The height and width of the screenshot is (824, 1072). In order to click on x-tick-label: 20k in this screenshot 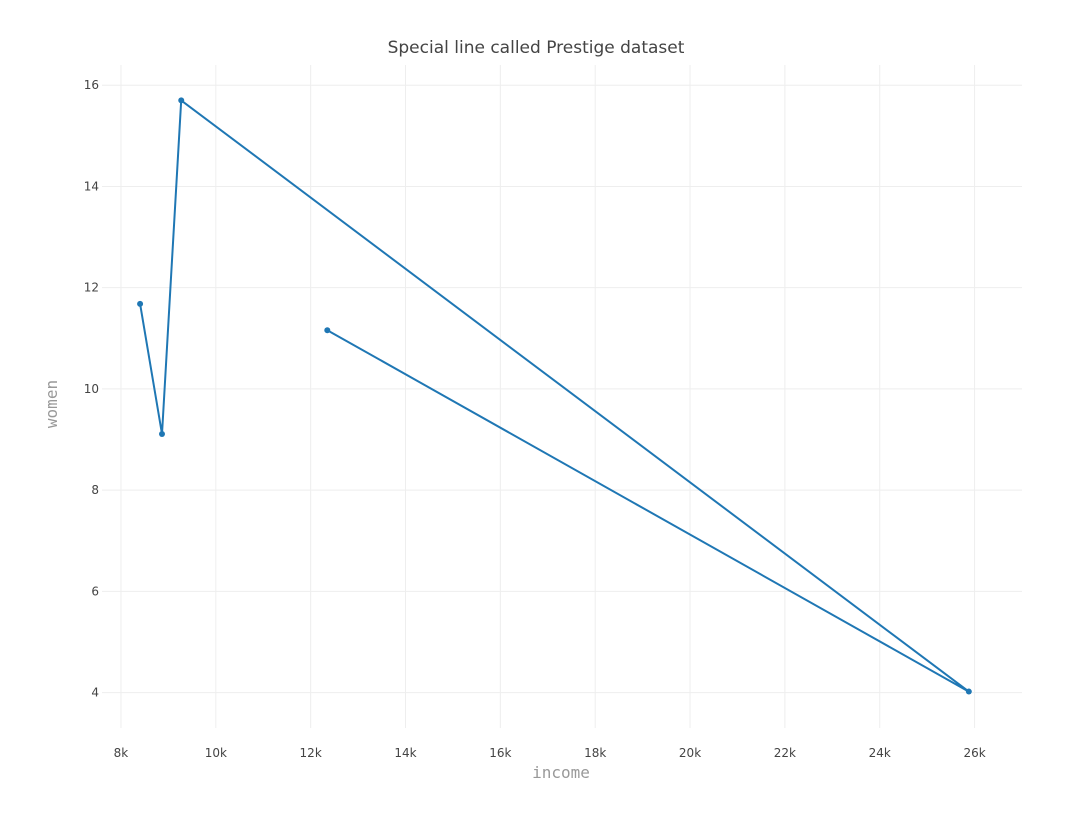, I will do `click(690, 753)`.